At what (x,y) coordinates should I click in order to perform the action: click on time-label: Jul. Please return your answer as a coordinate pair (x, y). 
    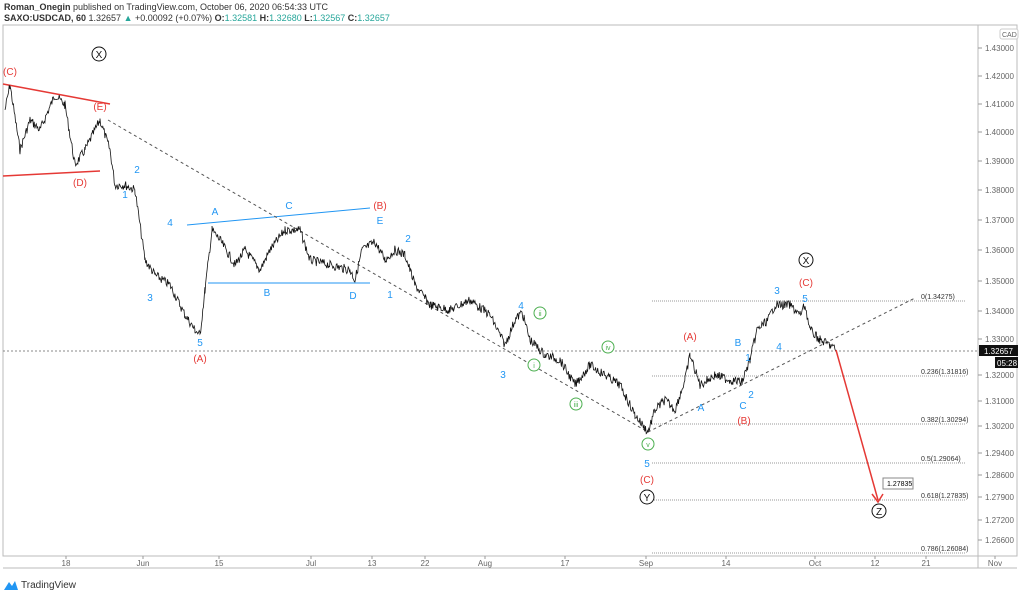
    Looking at the image, I should click on (311, 563).